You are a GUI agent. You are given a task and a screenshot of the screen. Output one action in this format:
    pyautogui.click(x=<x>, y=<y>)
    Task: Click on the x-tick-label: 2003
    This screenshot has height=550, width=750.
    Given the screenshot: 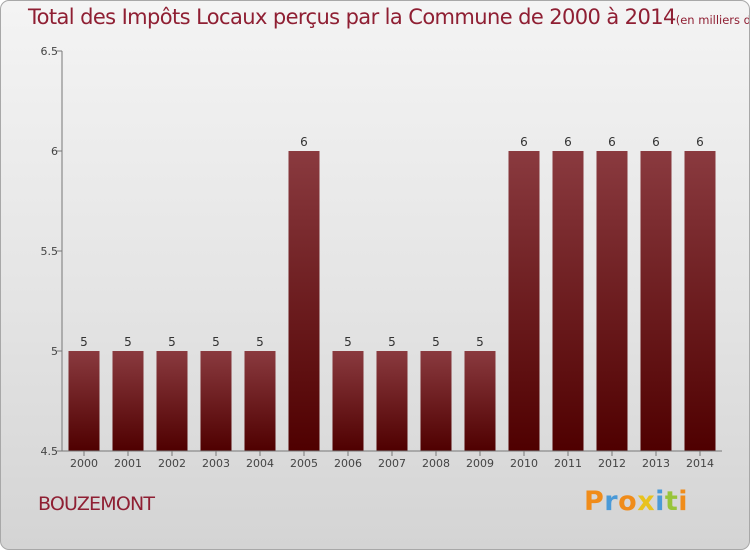 What is the action you would take?
    pyautogui.click(x=216, y=463)
    